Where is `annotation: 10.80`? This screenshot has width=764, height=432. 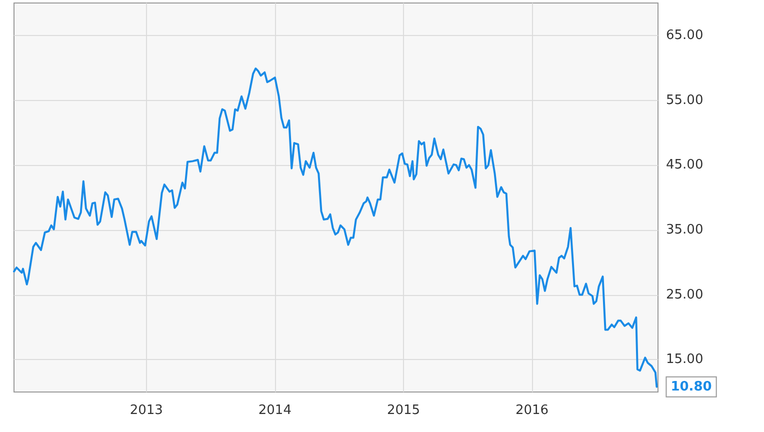
annotation: 10.80 is located at coordinates (691, 386).